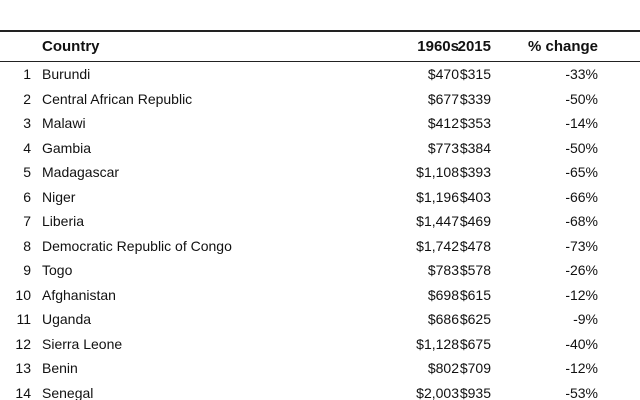  I want to click on country: Benin, so click(60, 368).